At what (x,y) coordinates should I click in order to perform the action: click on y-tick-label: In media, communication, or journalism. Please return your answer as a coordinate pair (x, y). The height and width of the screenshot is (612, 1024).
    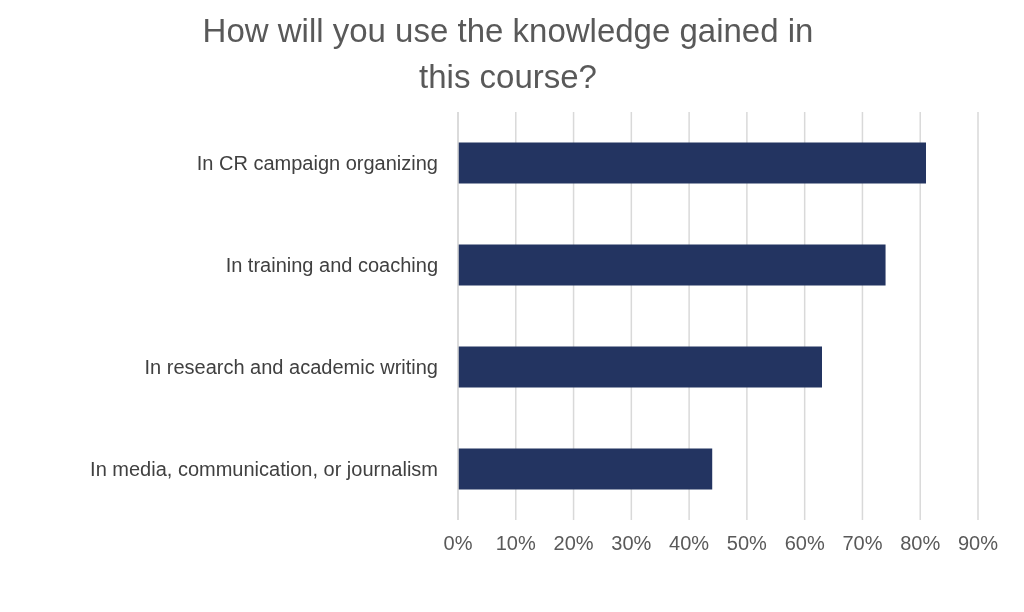
    Looking at the image, I should click on (264, 469).